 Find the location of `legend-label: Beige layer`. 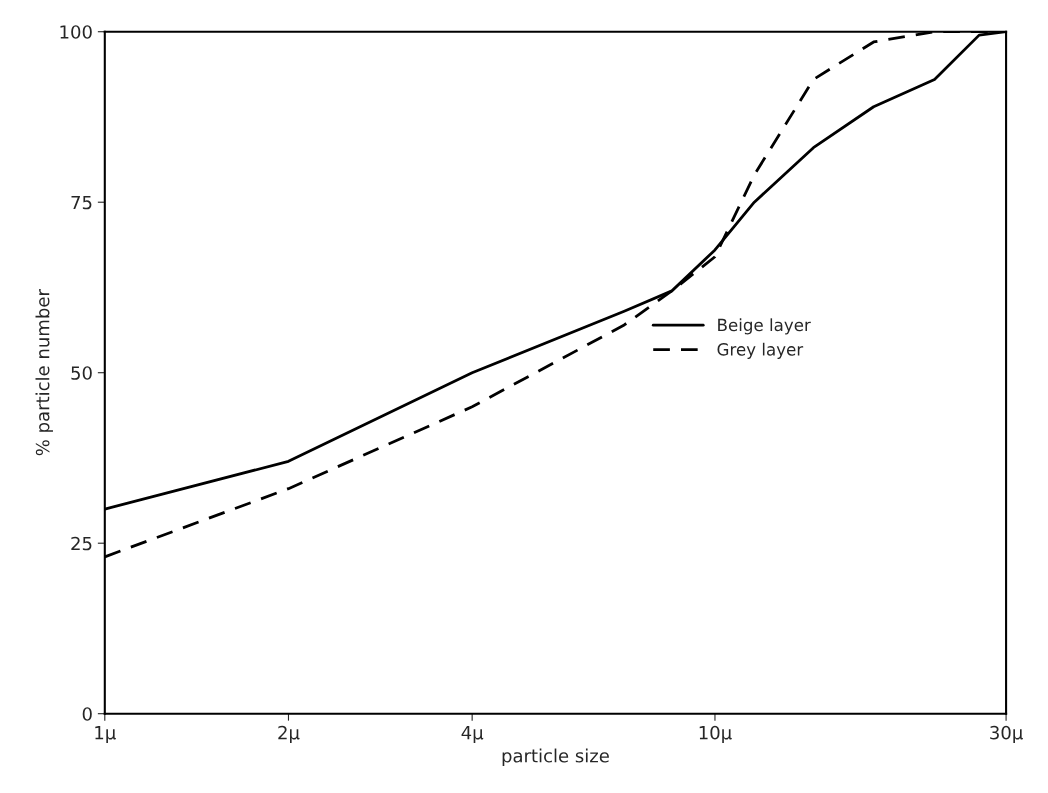

legend-label: Beige layer is located at coordinates (764, 326).